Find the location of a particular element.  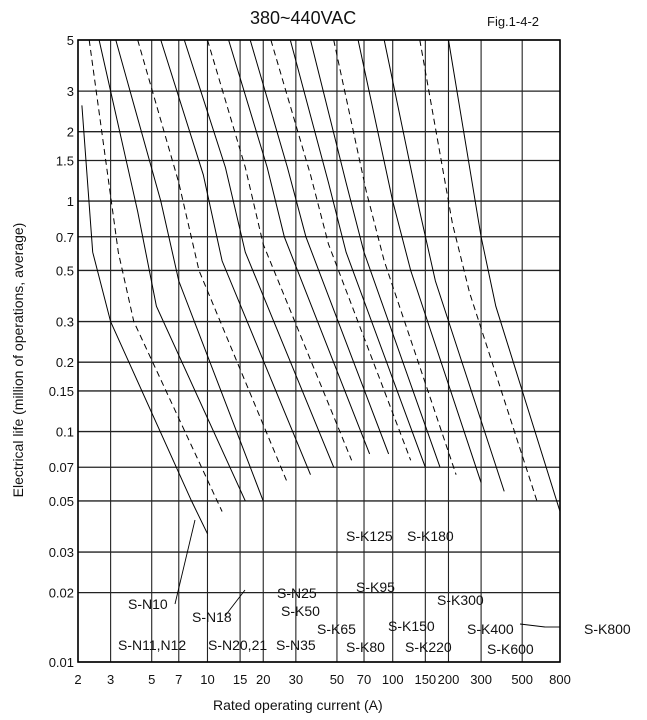

series-label: S-K600 is located at coordinates (510, 649).